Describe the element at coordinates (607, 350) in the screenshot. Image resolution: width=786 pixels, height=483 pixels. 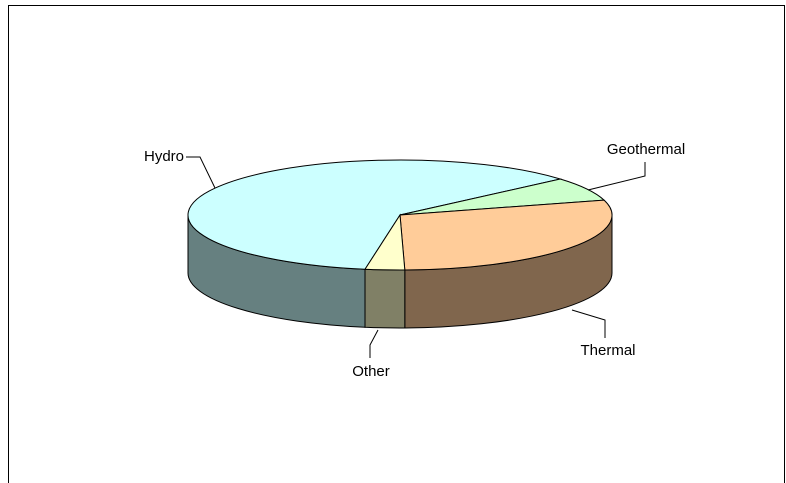
I see `slice-label: Thermal` at that location.